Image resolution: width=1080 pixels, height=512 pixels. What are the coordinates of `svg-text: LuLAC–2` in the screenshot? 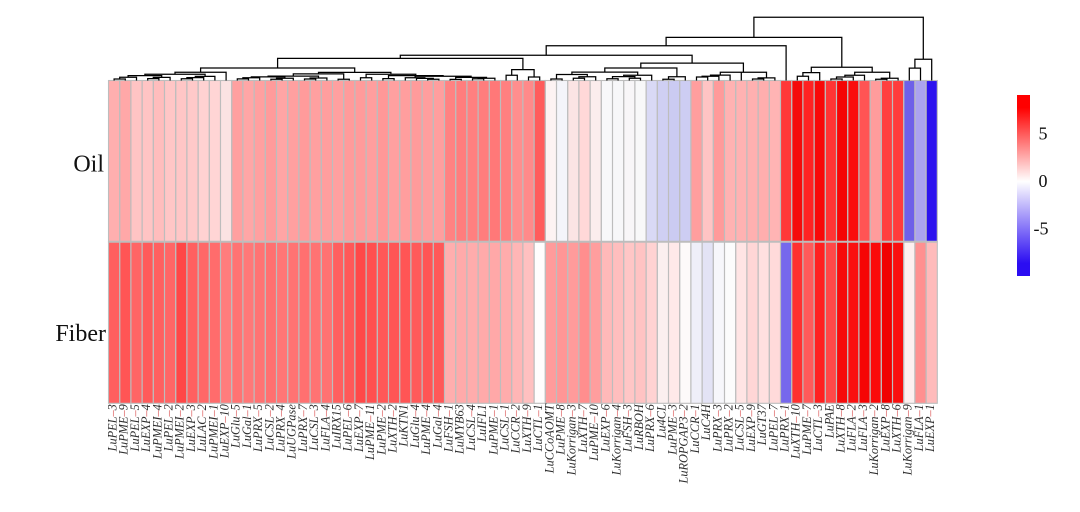 It's located at (202, 428).